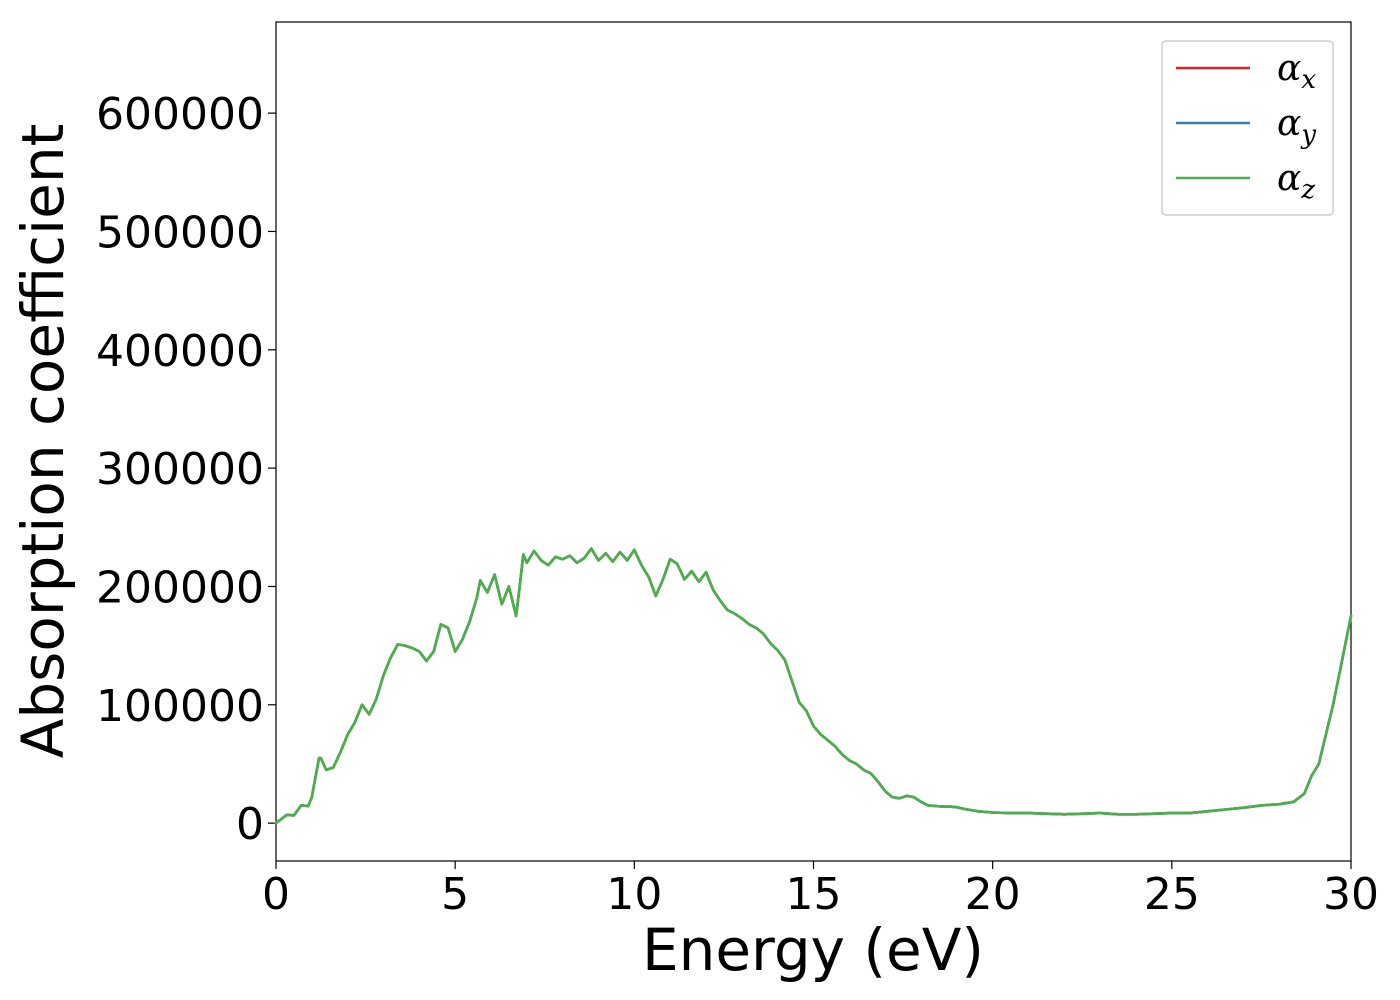 This screenshot has width=1400, height=1000. I want to click on legend-label: αx, so click(1296, 71).